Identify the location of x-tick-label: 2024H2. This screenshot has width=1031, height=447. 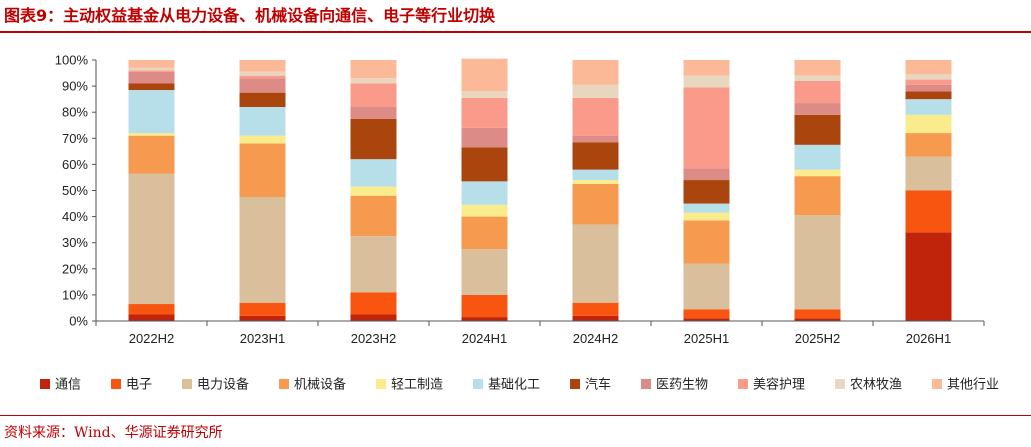
(596, 338).